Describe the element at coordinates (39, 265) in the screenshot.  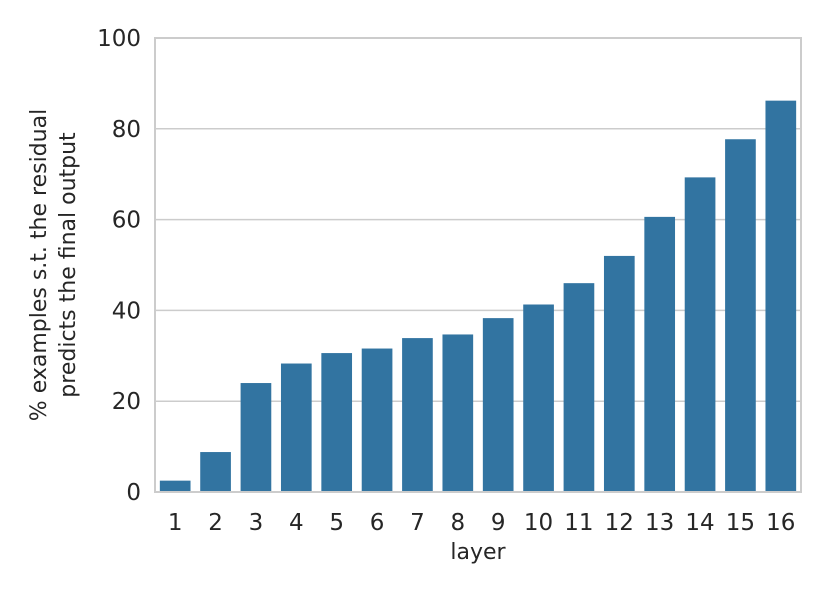
I see `y-axis-label-line-1: % examples s.t. the residual` at that location.